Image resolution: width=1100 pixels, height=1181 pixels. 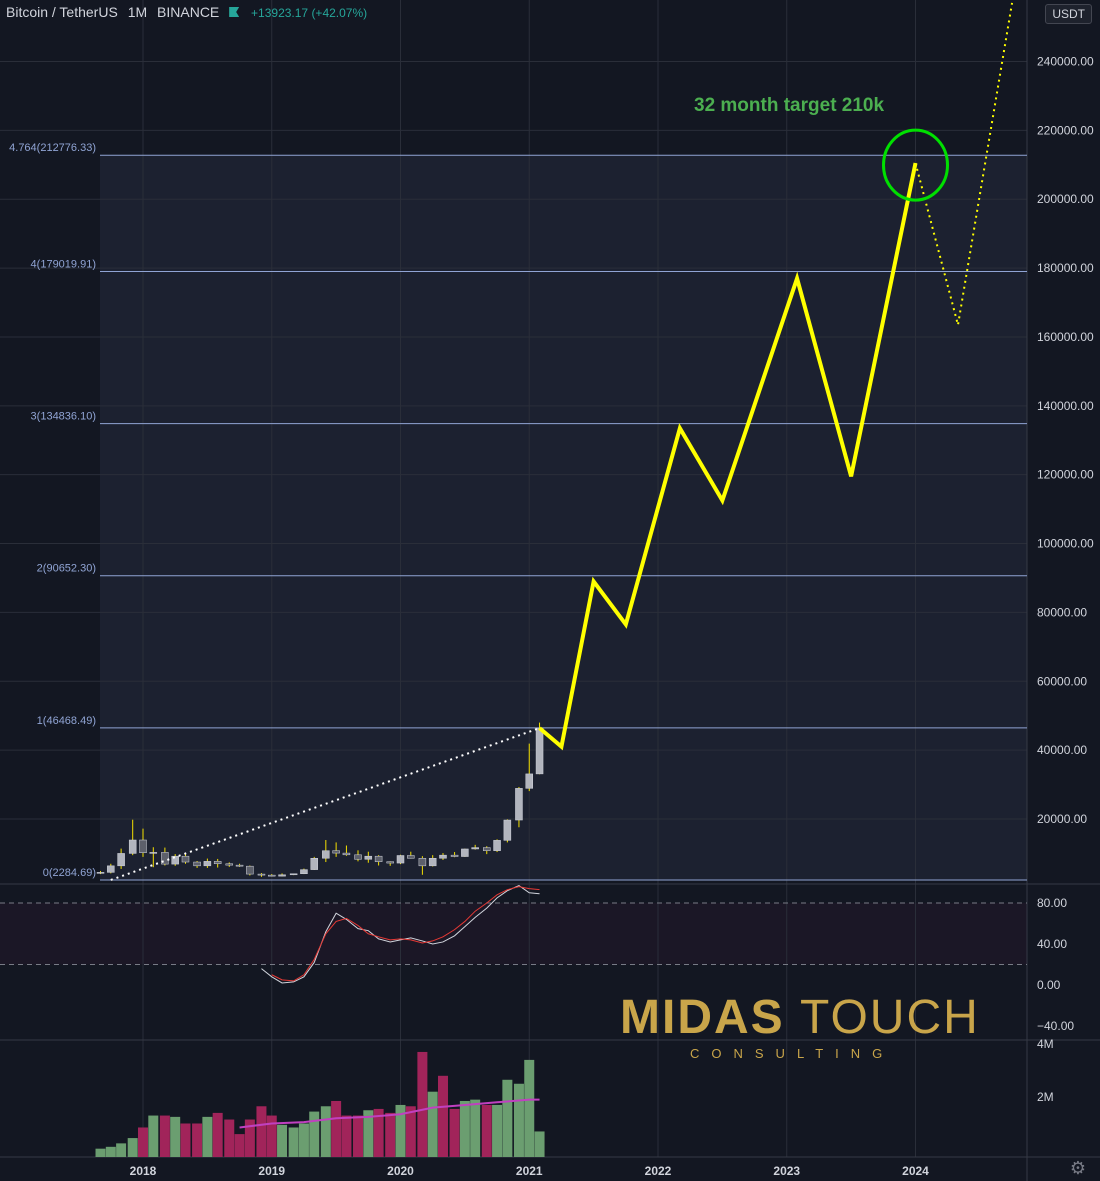 I want to click on rsi-axis-label: 0.00, so click(x=1049, y=985).